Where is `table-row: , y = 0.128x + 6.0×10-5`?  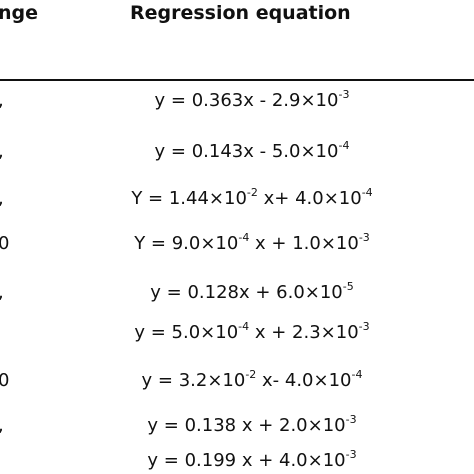 table-row: , y = 0.128x + 6.0×10-5 is located at coordinates (237, 293).